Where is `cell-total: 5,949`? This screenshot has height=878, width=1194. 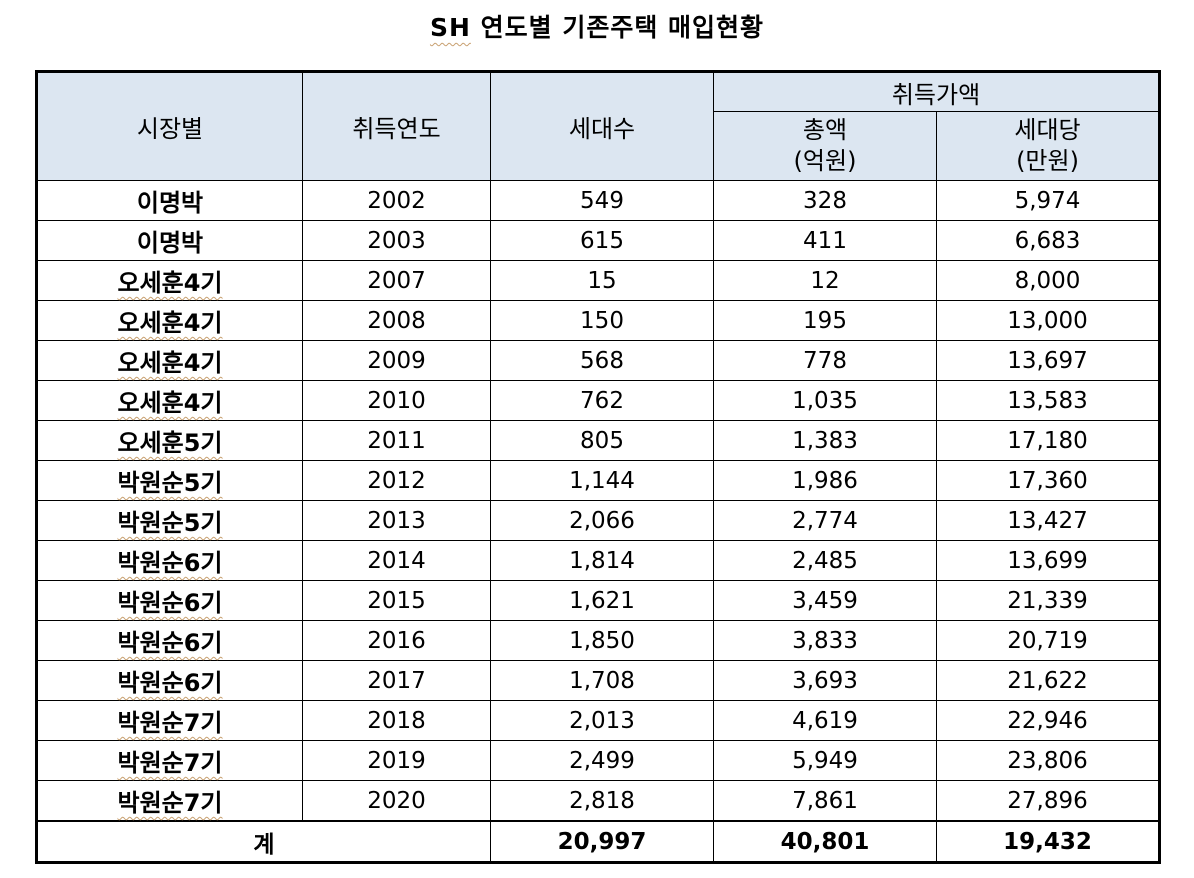
cell-total: 5,949 is located at coordinates (825, 760).